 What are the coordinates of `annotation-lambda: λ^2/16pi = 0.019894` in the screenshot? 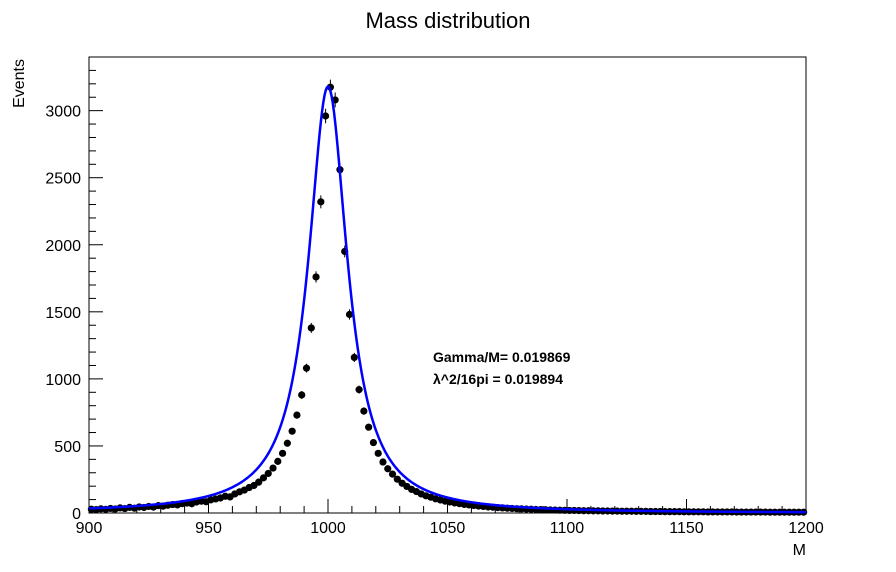 It's located at (498, 379).